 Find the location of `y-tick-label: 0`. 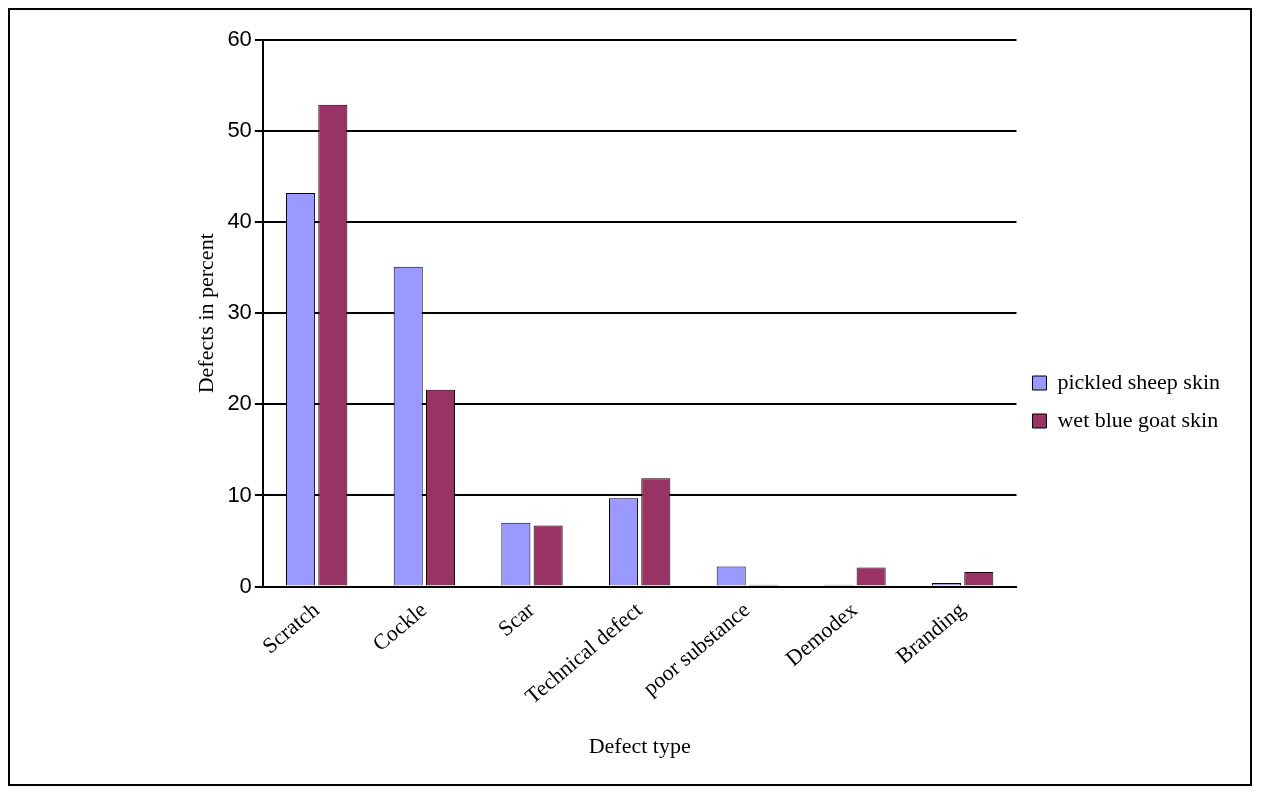

y-tick-label: 0 is located at coordinates (245, 585).